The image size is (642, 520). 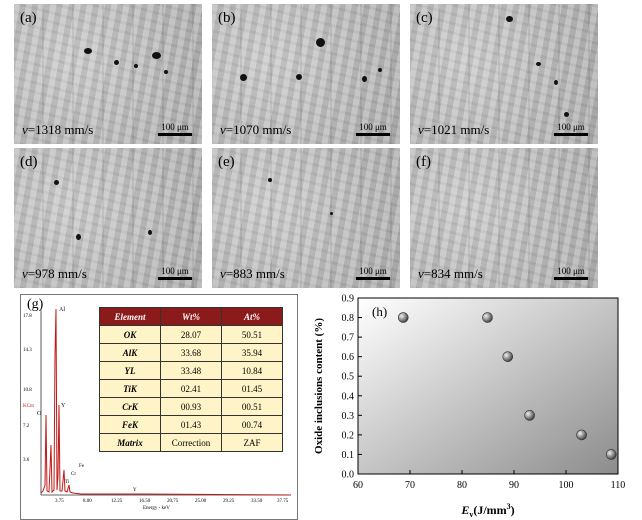 I want to click on x-tick: 29.25, so click(x=229, y=501).